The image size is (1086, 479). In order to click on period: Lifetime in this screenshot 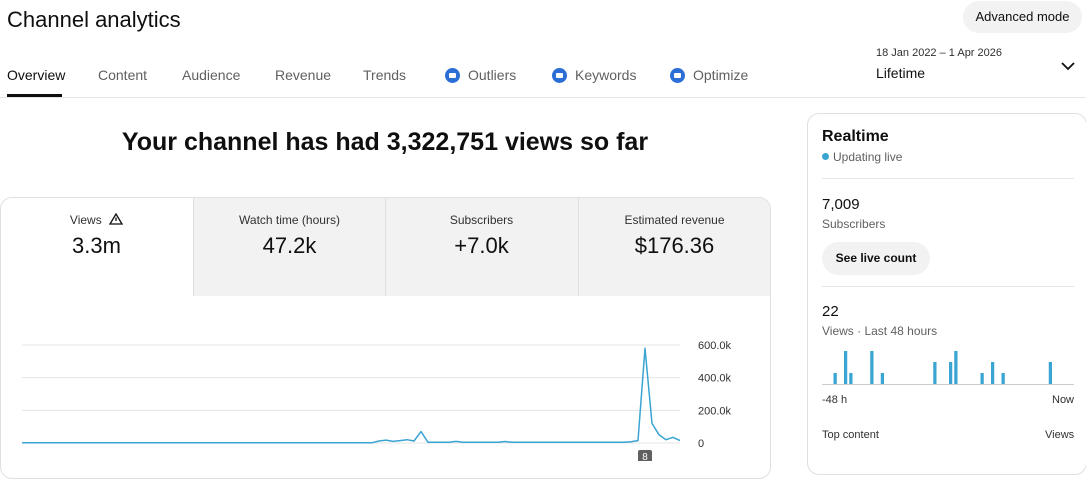, I will do `click(901, 73)`.